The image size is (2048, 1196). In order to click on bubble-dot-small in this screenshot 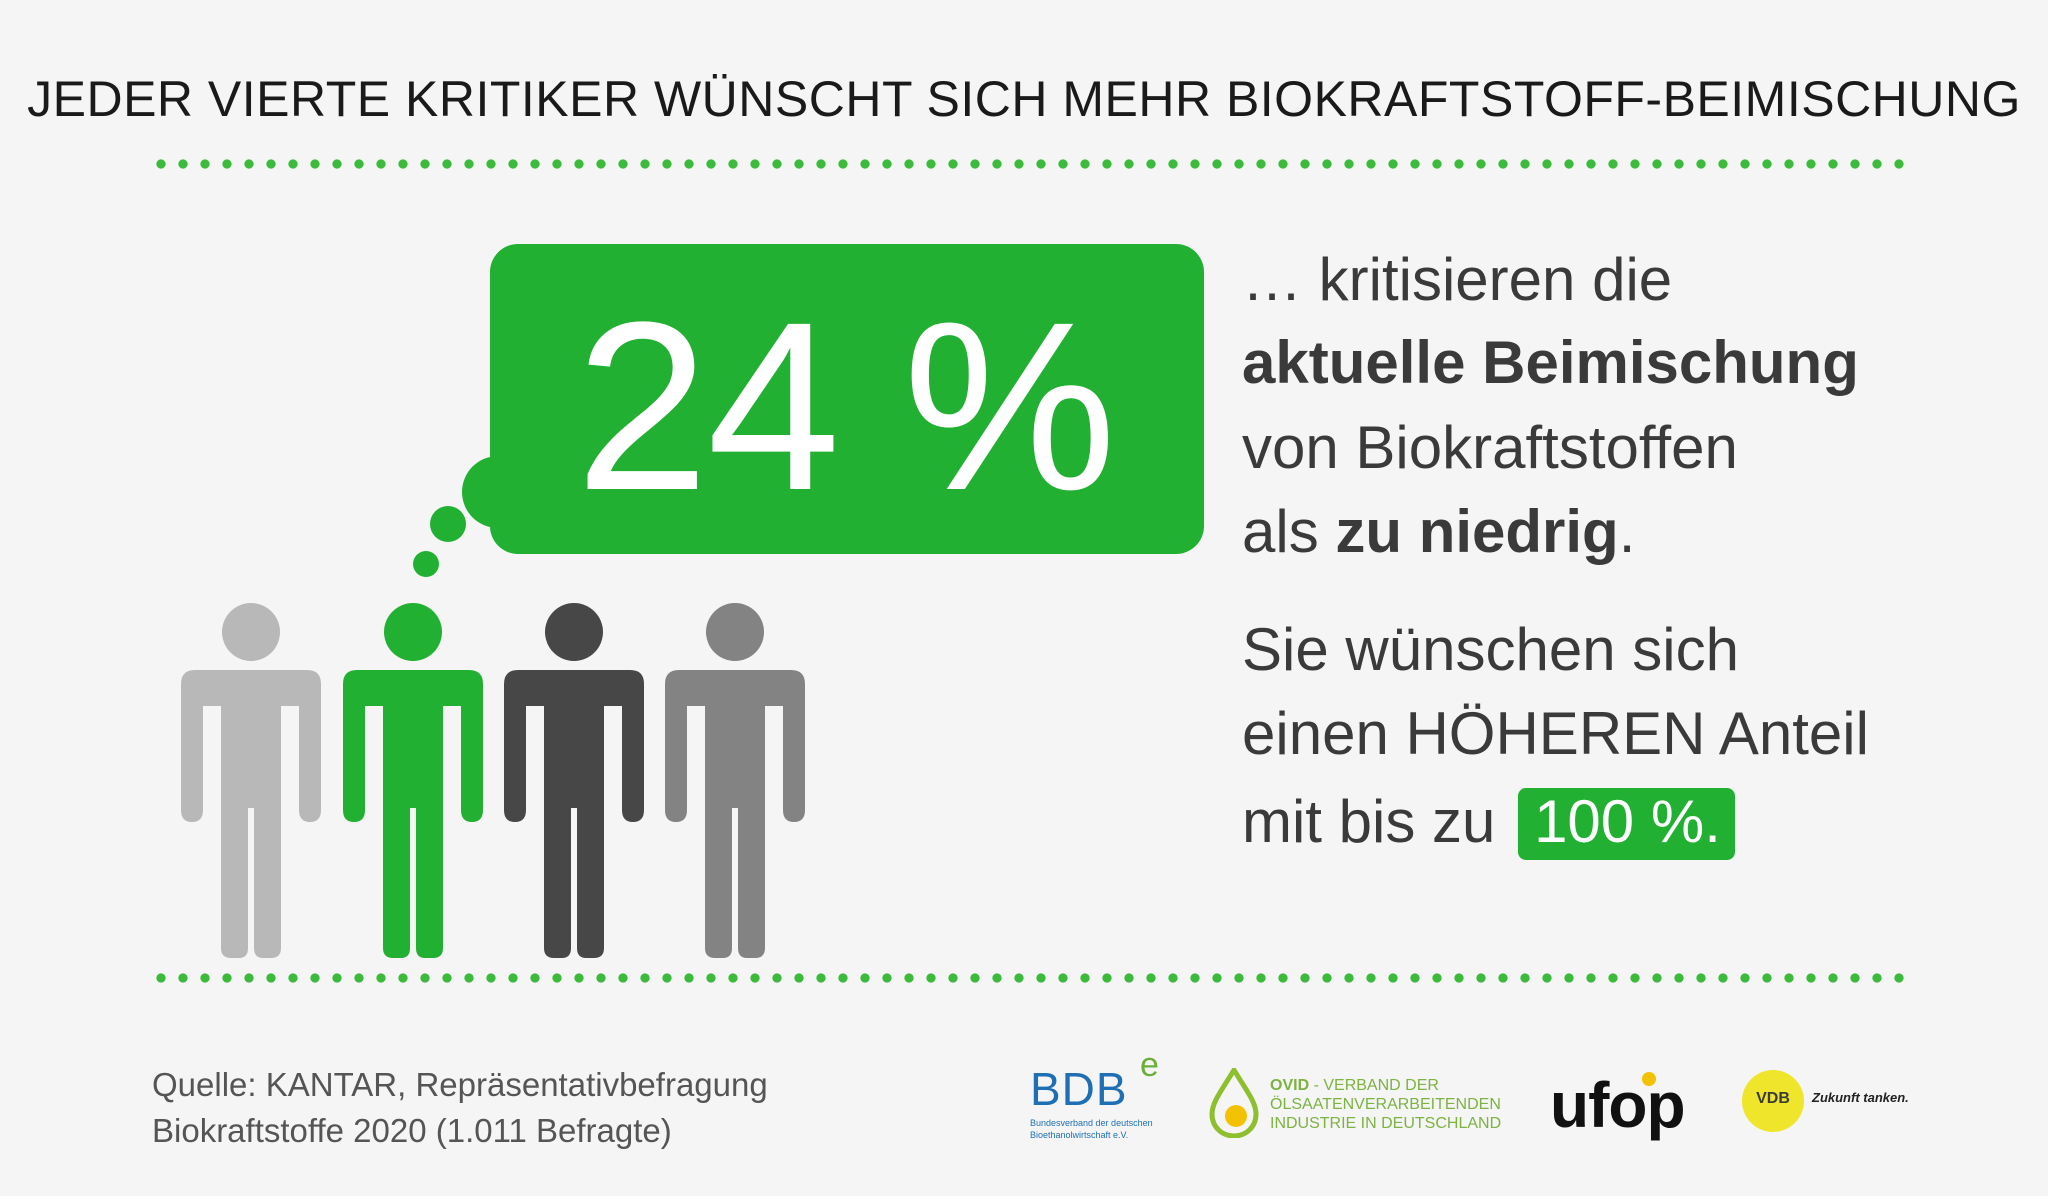, I will do `click(426, 564)`.